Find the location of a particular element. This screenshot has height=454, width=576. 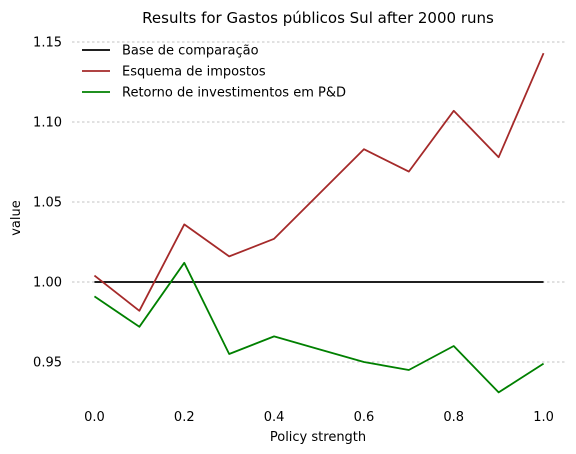

y-tick-label: 1.10 is located at coordinates (47, 123).